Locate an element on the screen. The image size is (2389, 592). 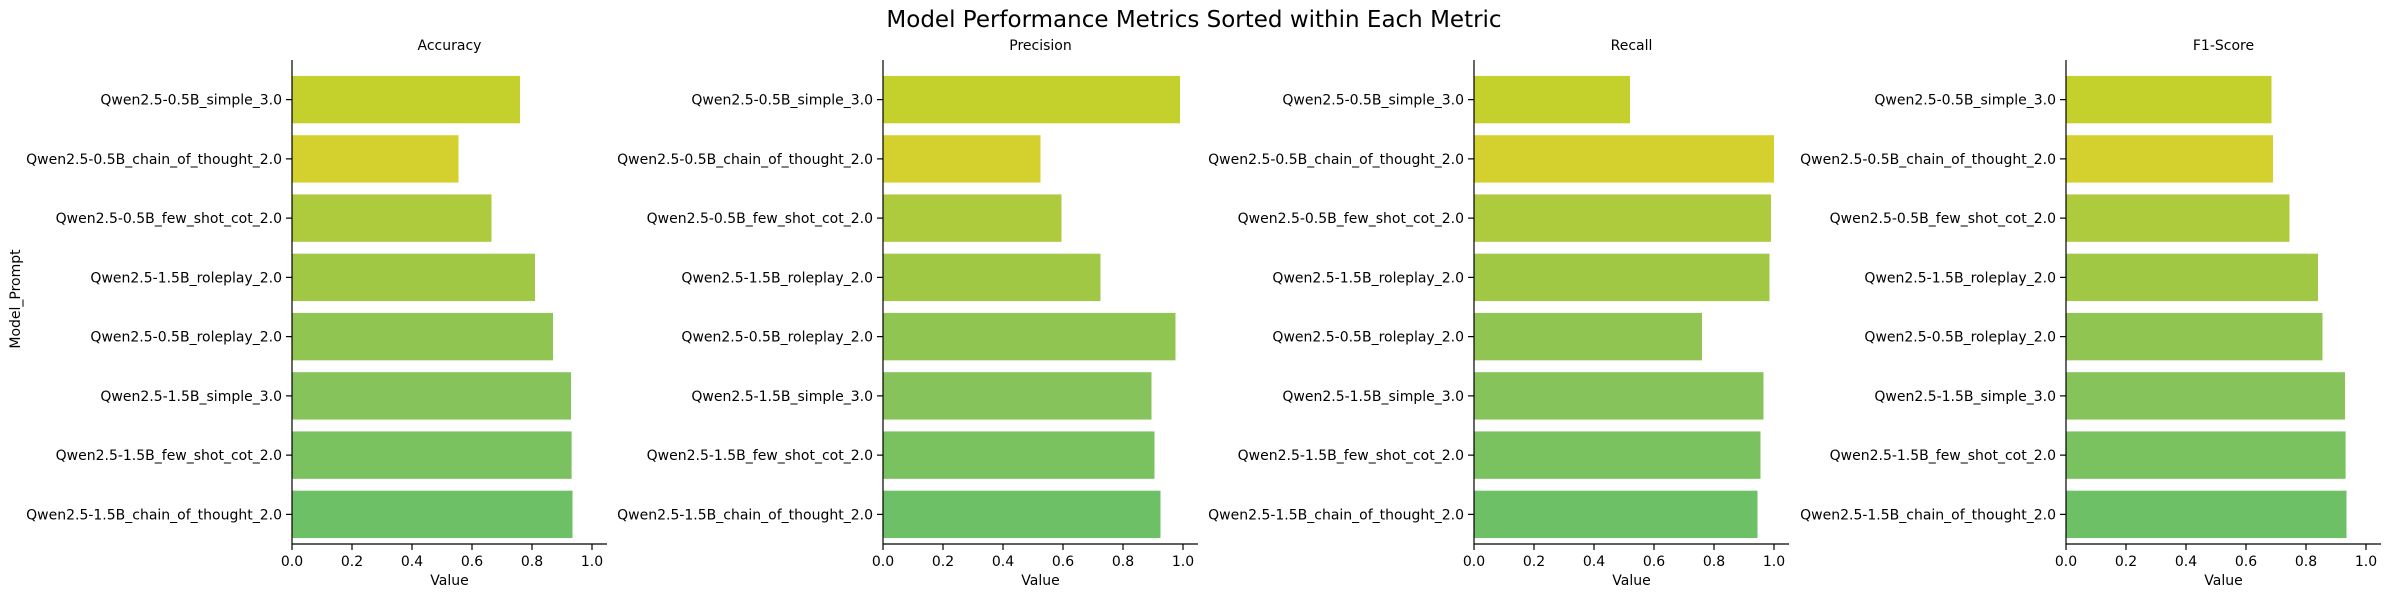
panel-title: Accuracy is located at coordinates (450, 46).